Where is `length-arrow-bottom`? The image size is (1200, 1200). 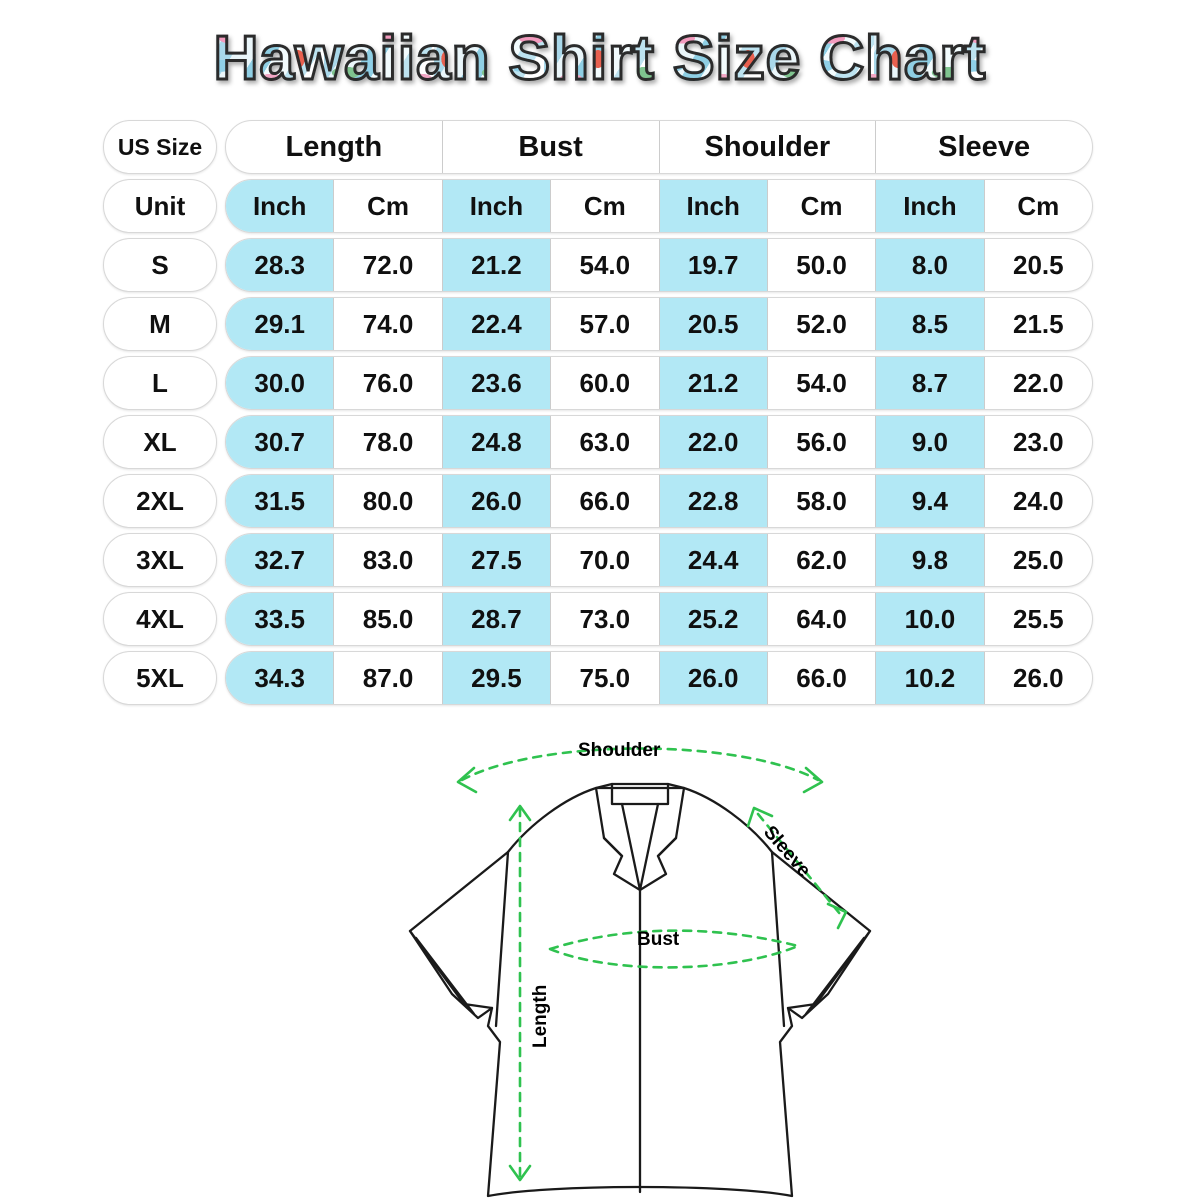
length-arrow-bottom is located at coordinates (520, 1173).